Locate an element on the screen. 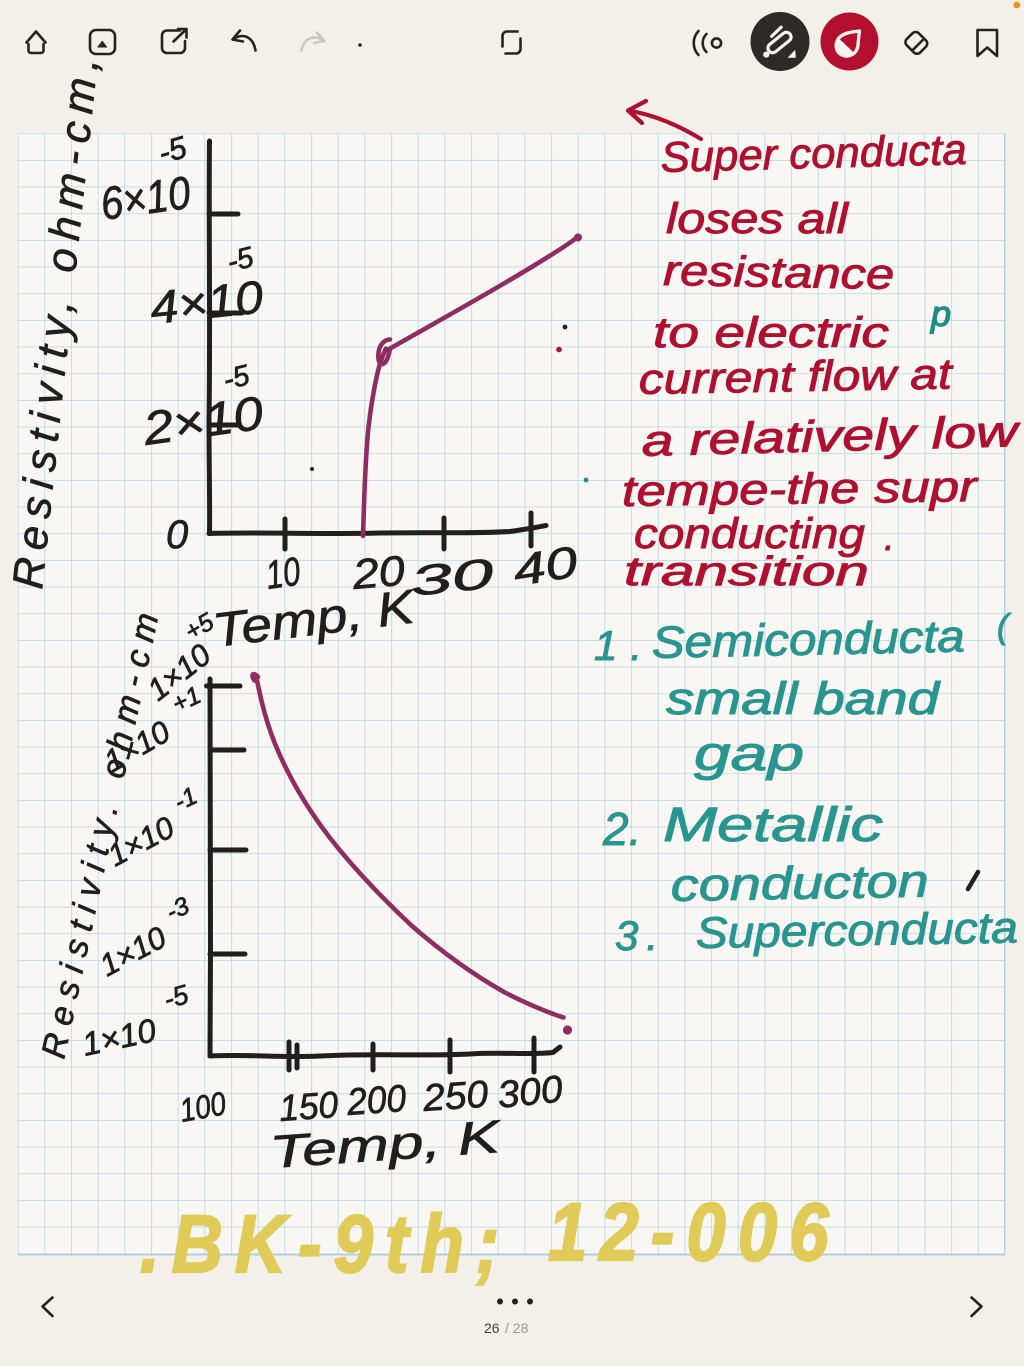 The image size is (1024, 1366). svg-text: / 28 is located at coordinates (517, 1328).